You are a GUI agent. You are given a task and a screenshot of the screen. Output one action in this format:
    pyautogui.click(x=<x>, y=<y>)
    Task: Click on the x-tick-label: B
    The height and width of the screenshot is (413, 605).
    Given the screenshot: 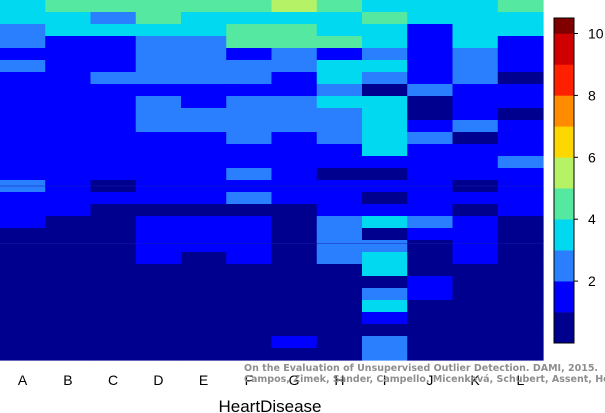 What is the action you would take?
    pyautogui.click(x=67, y=380)
    